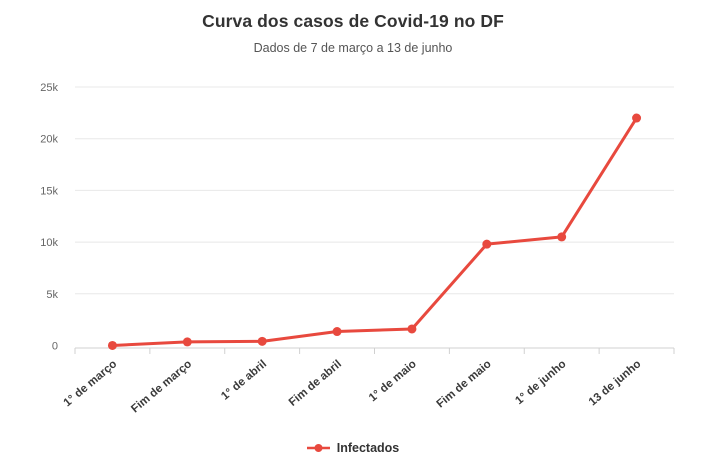  I want to click on y-tick-label: 10k, so click(49, 243).